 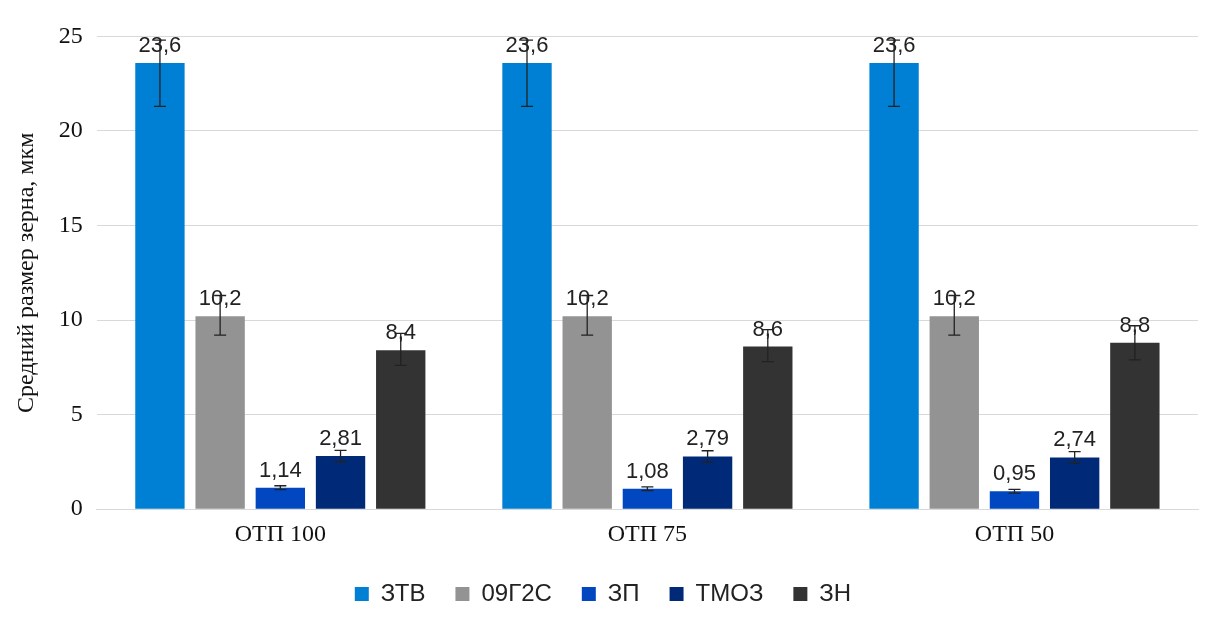 What do you see at coordinates (647, 532) in the screenshot?
I see `x-tick-label: ОТП 75` at bounding box center [647, 532].